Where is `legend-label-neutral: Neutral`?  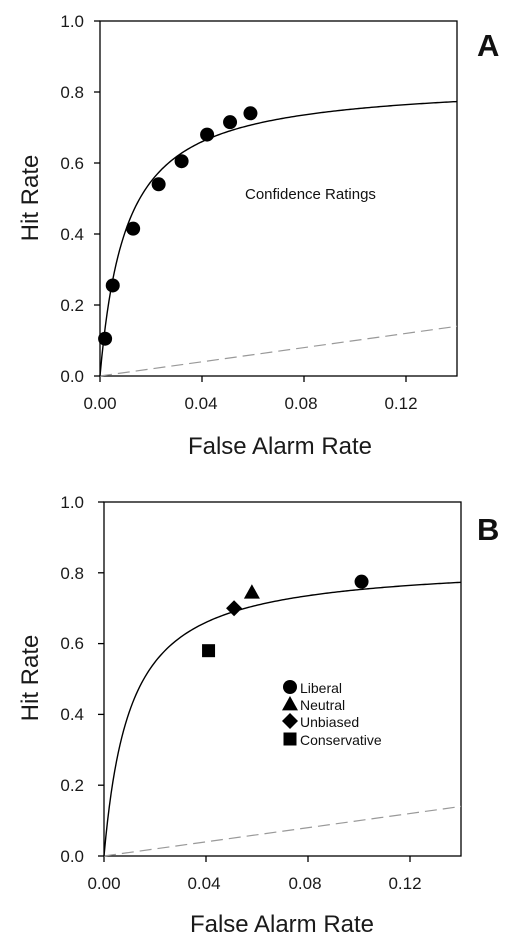 legend-label-neutral: Neutral is located at coordinates (322, 705).